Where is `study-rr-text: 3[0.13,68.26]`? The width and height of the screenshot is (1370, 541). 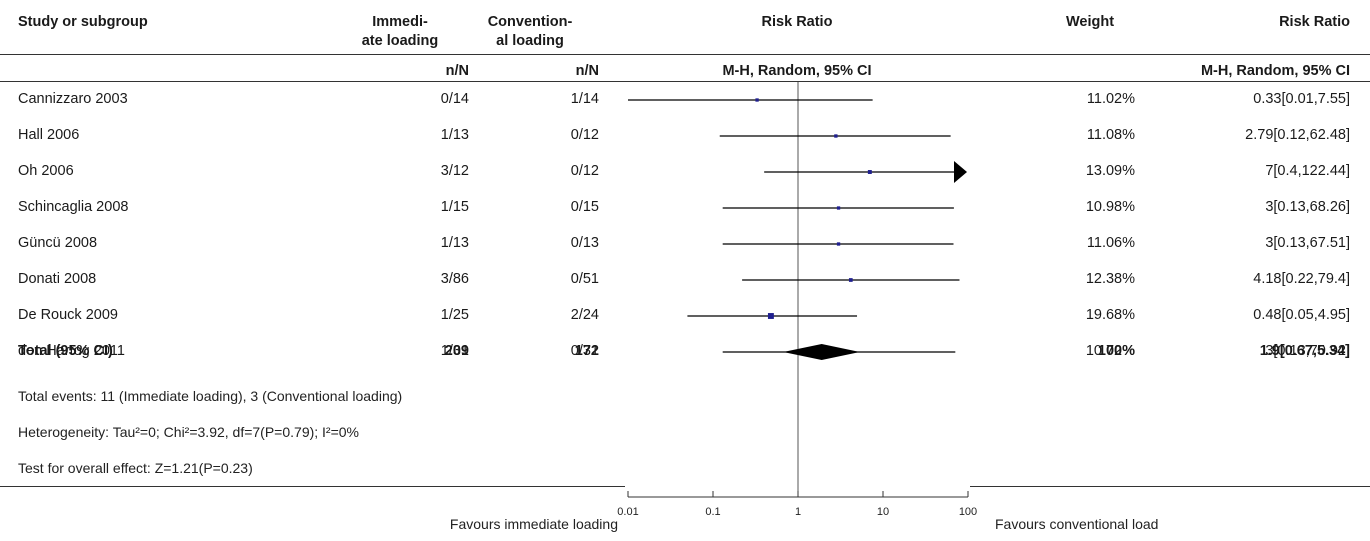
study-rr-text: 3[0.13,68.26] is located at coordinates (1307, 207).